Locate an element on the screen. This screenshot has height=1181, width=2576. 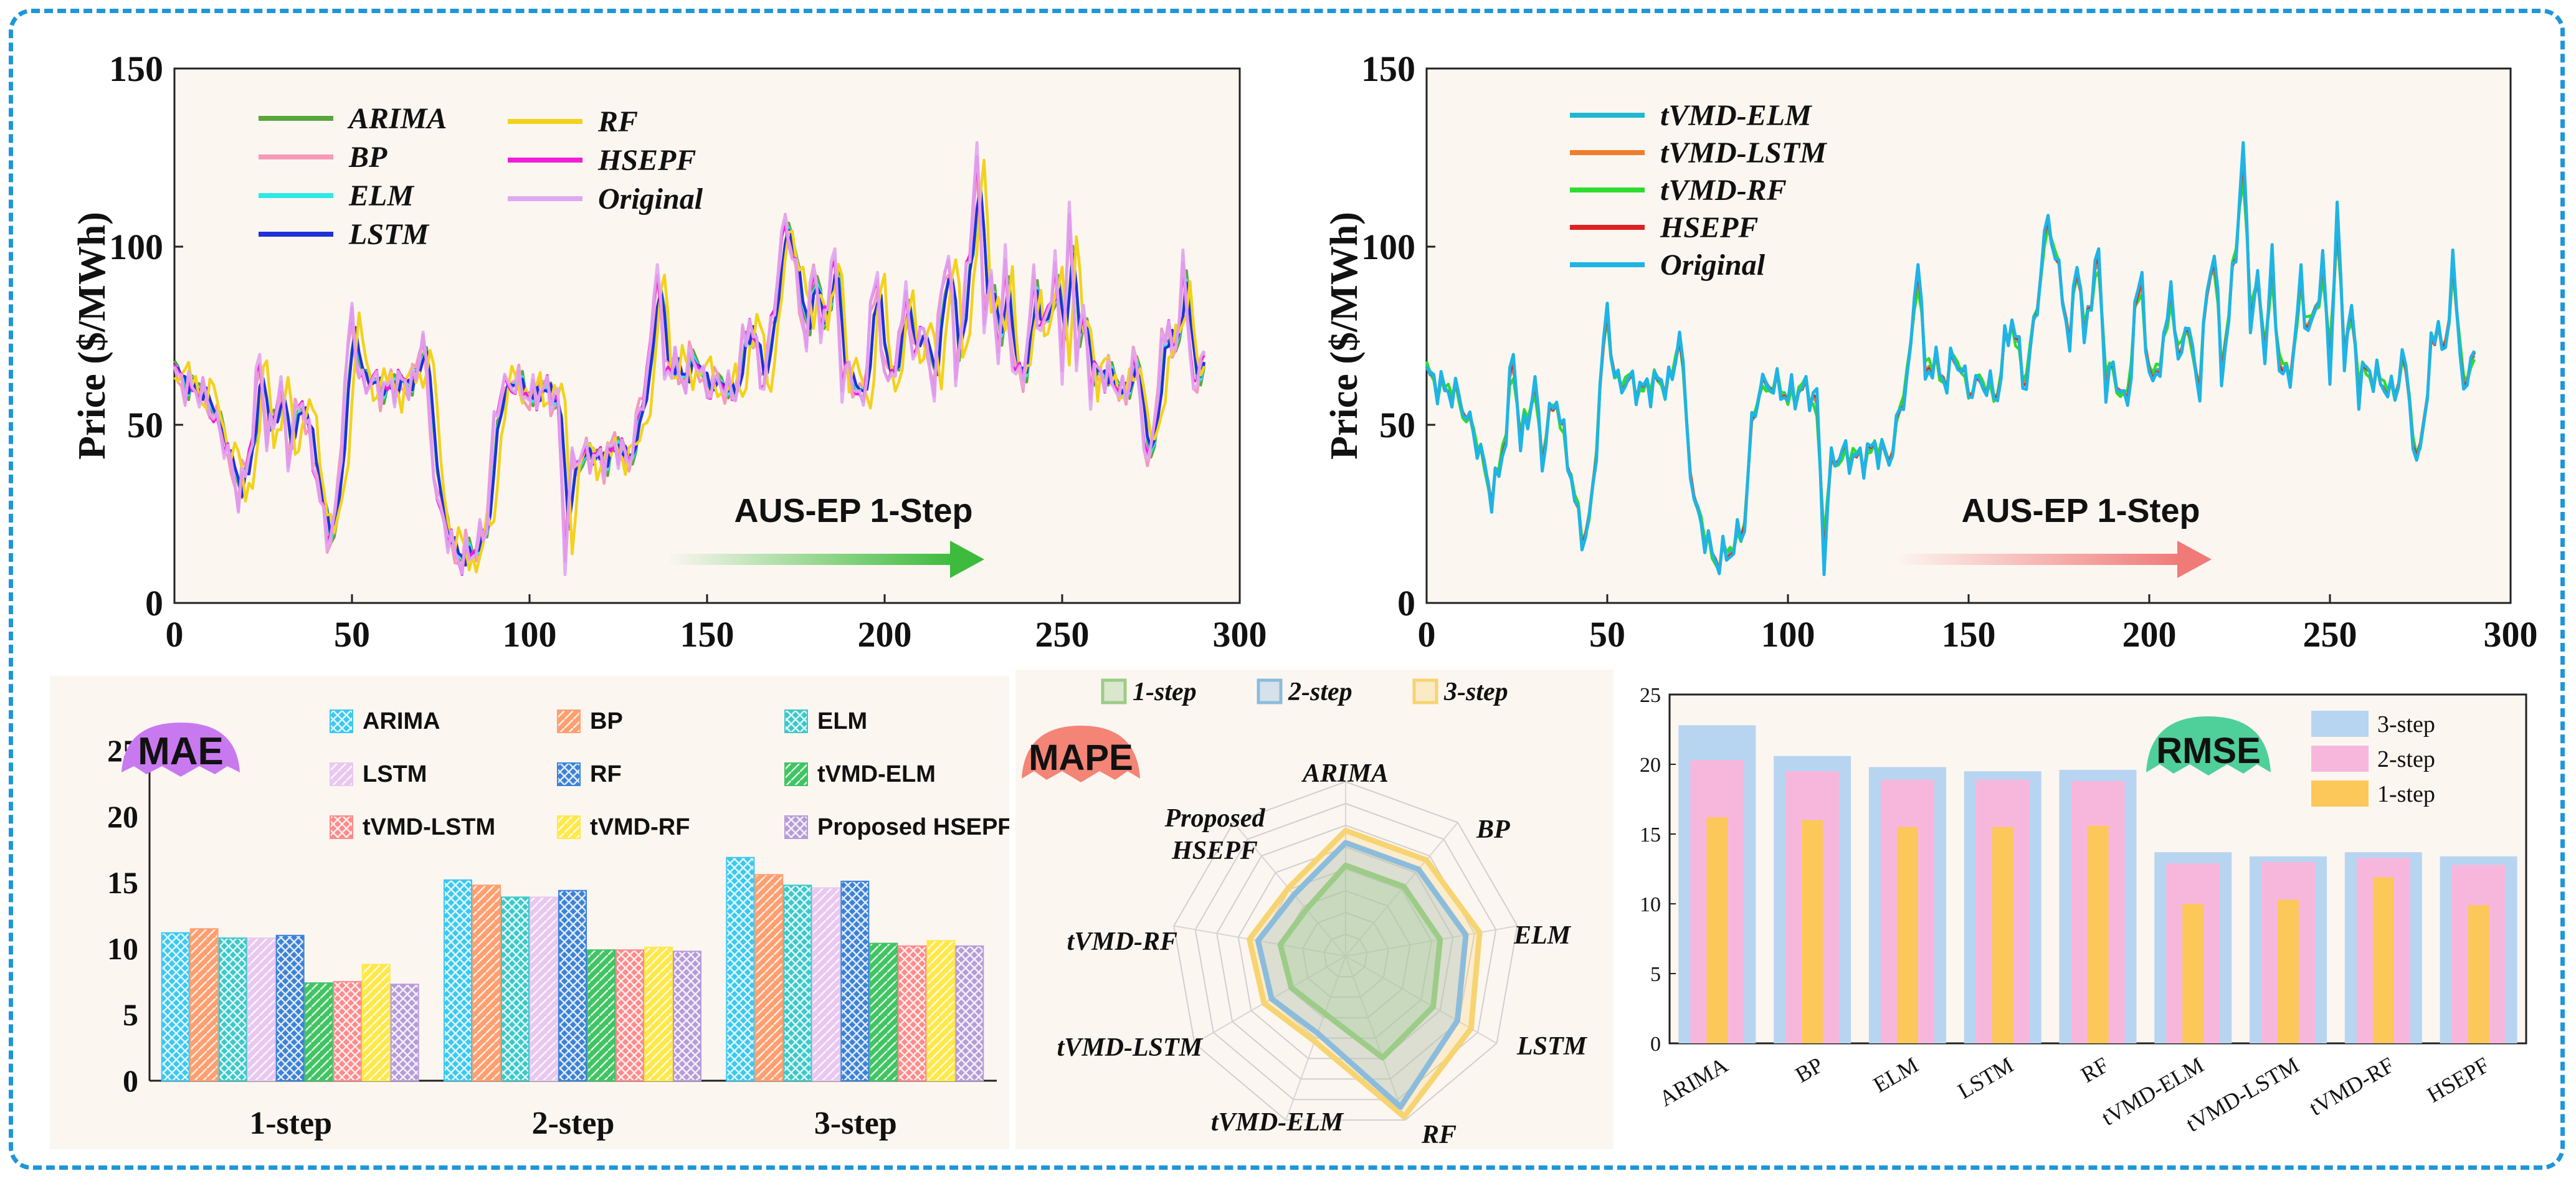
annotation-label: AUS-EP 1-Step is located at coordinates (2080, 511).